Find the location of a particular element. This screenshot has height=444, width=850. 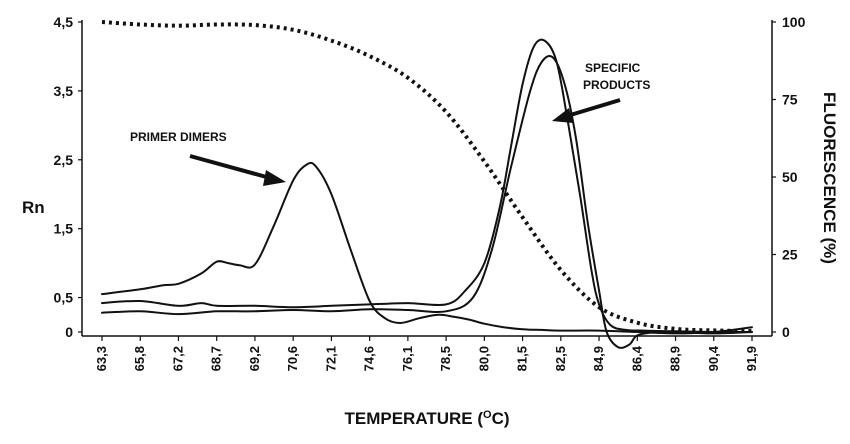

x-tick-label: 91,9 is located at coordinates (751, 358).